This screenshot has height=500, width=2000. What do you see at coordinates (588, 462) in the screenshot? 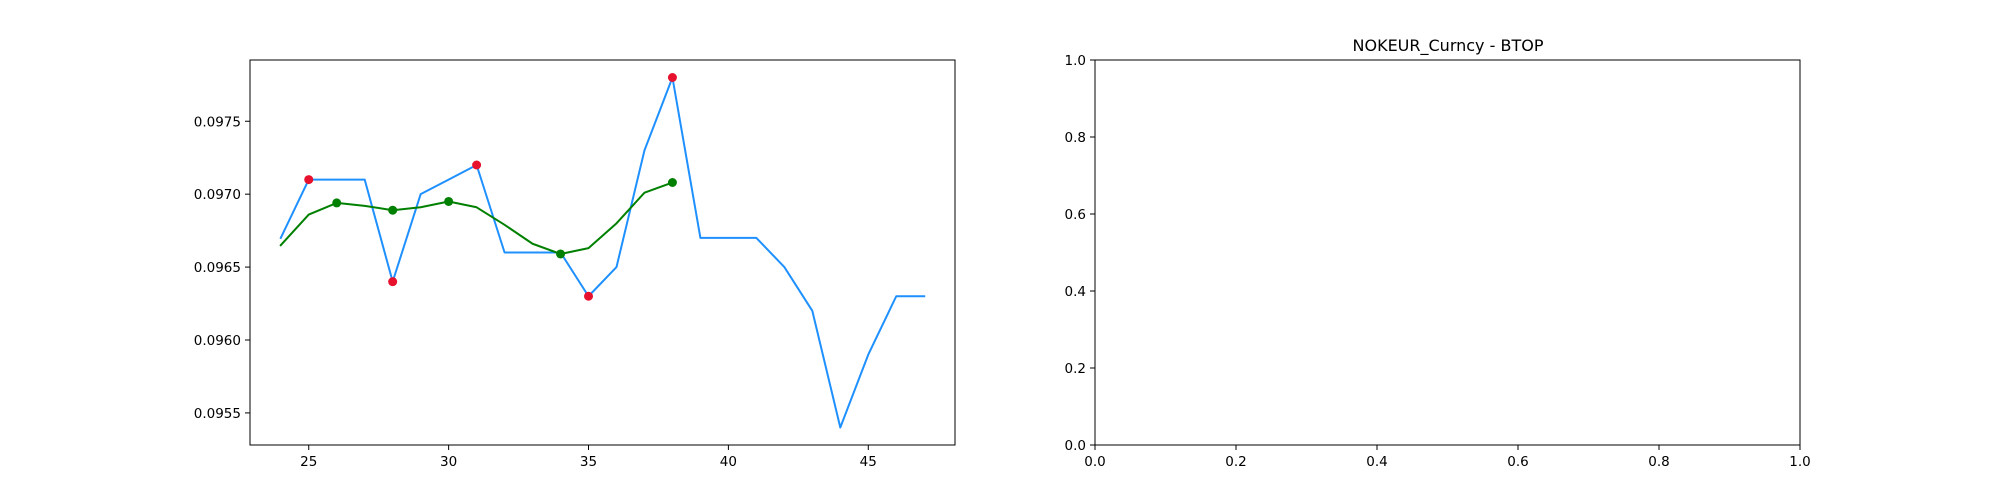
I see `left-xtick-label: 35` at bounding box center [588, 462].